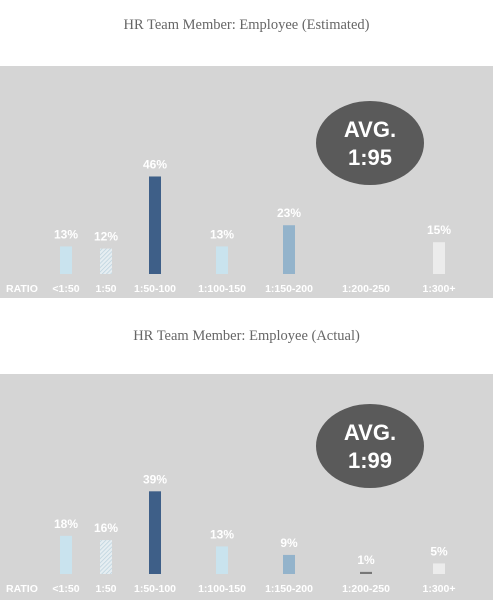 The image size is (493, 600). What do you see at coordinates (439, 551) in the screenshot?
I see `value-label: 5%` at bounding box center [439, 551].